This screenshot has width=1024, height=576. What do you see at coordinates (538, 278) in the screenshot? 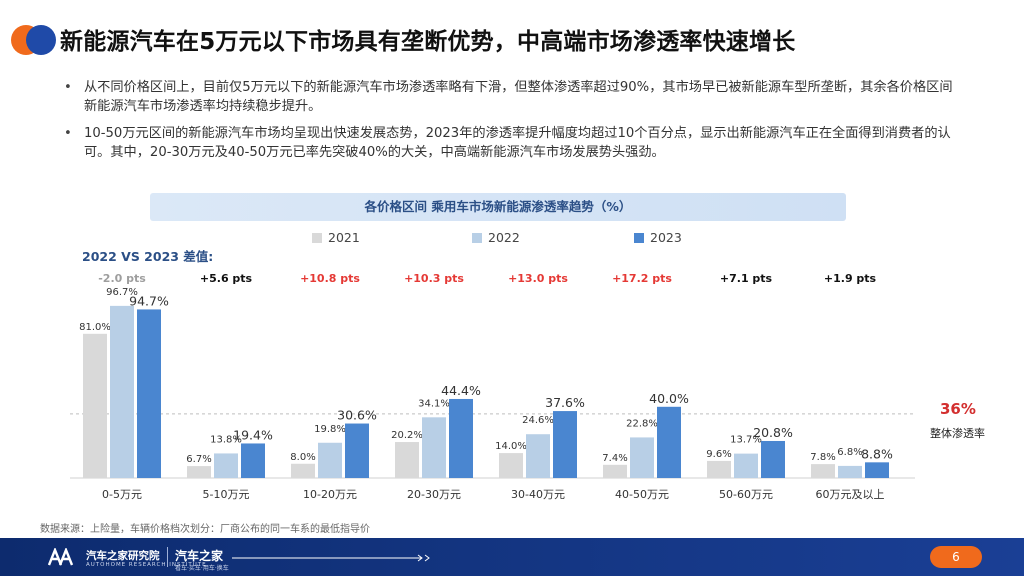
I see `delta-value-4: +13.0 pts` at bounding box center [538, 278].